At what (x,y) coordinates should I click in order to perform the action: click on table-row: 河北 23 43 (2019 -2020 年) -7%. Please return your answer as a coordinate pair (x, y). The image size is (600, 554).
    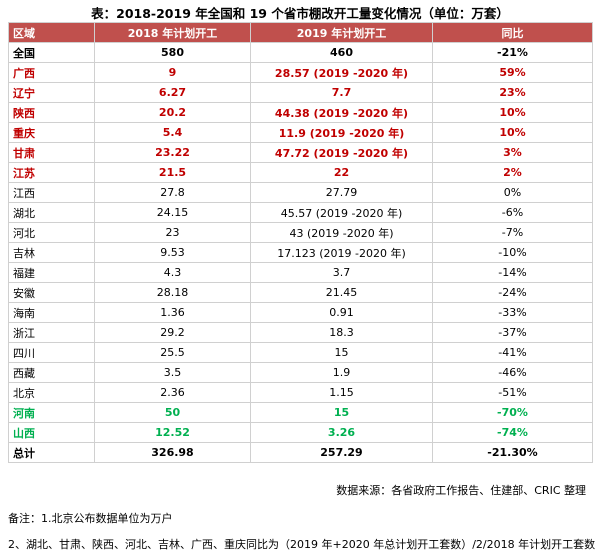
    Looking at the image, I should click on (300, 232).